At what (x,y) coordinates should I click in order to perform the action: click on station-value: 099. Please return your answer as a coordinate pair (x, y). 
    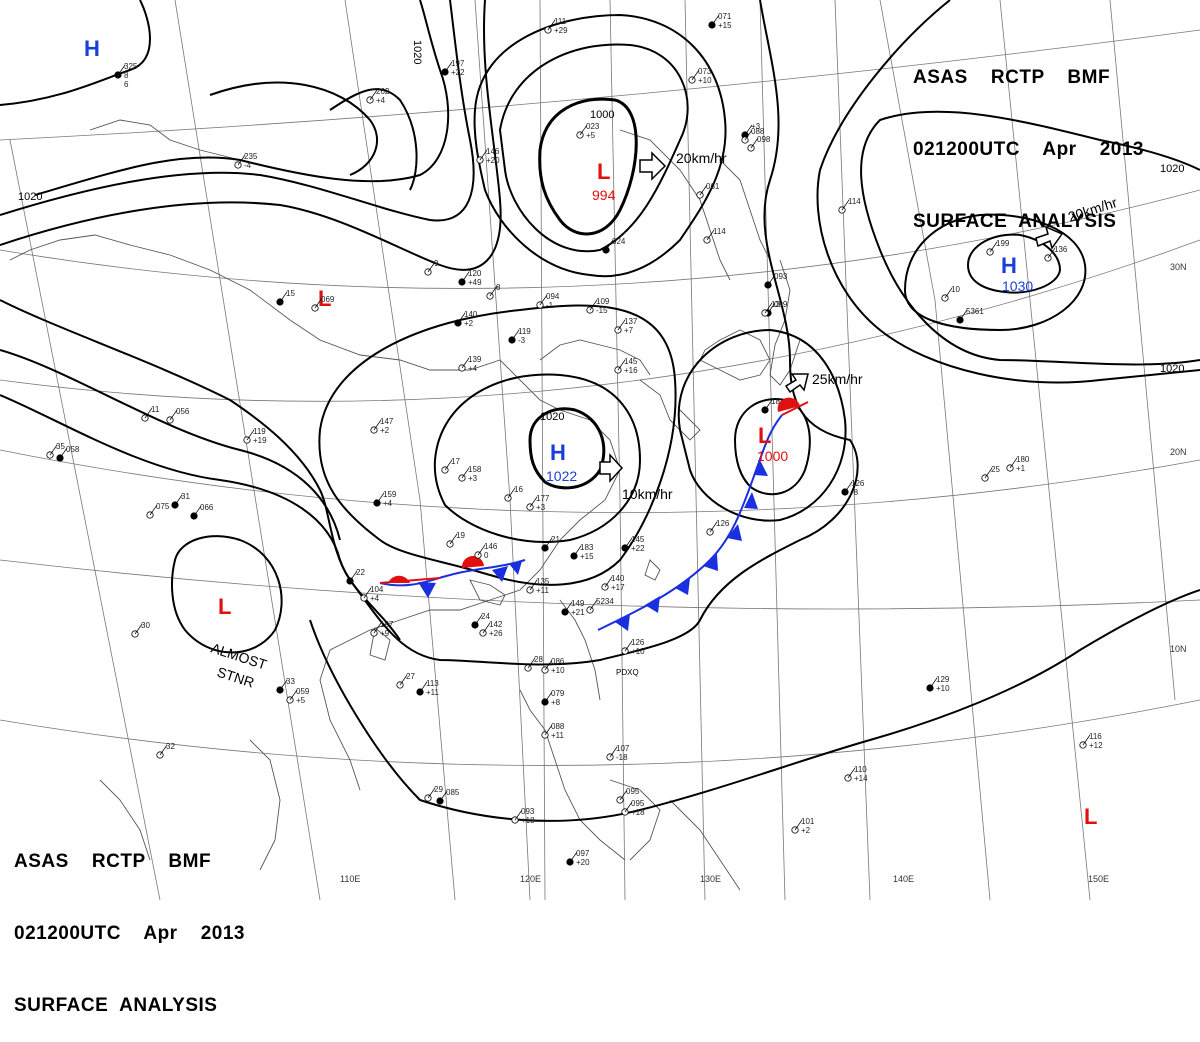
    Looking at the image, I should click on (781, 304).